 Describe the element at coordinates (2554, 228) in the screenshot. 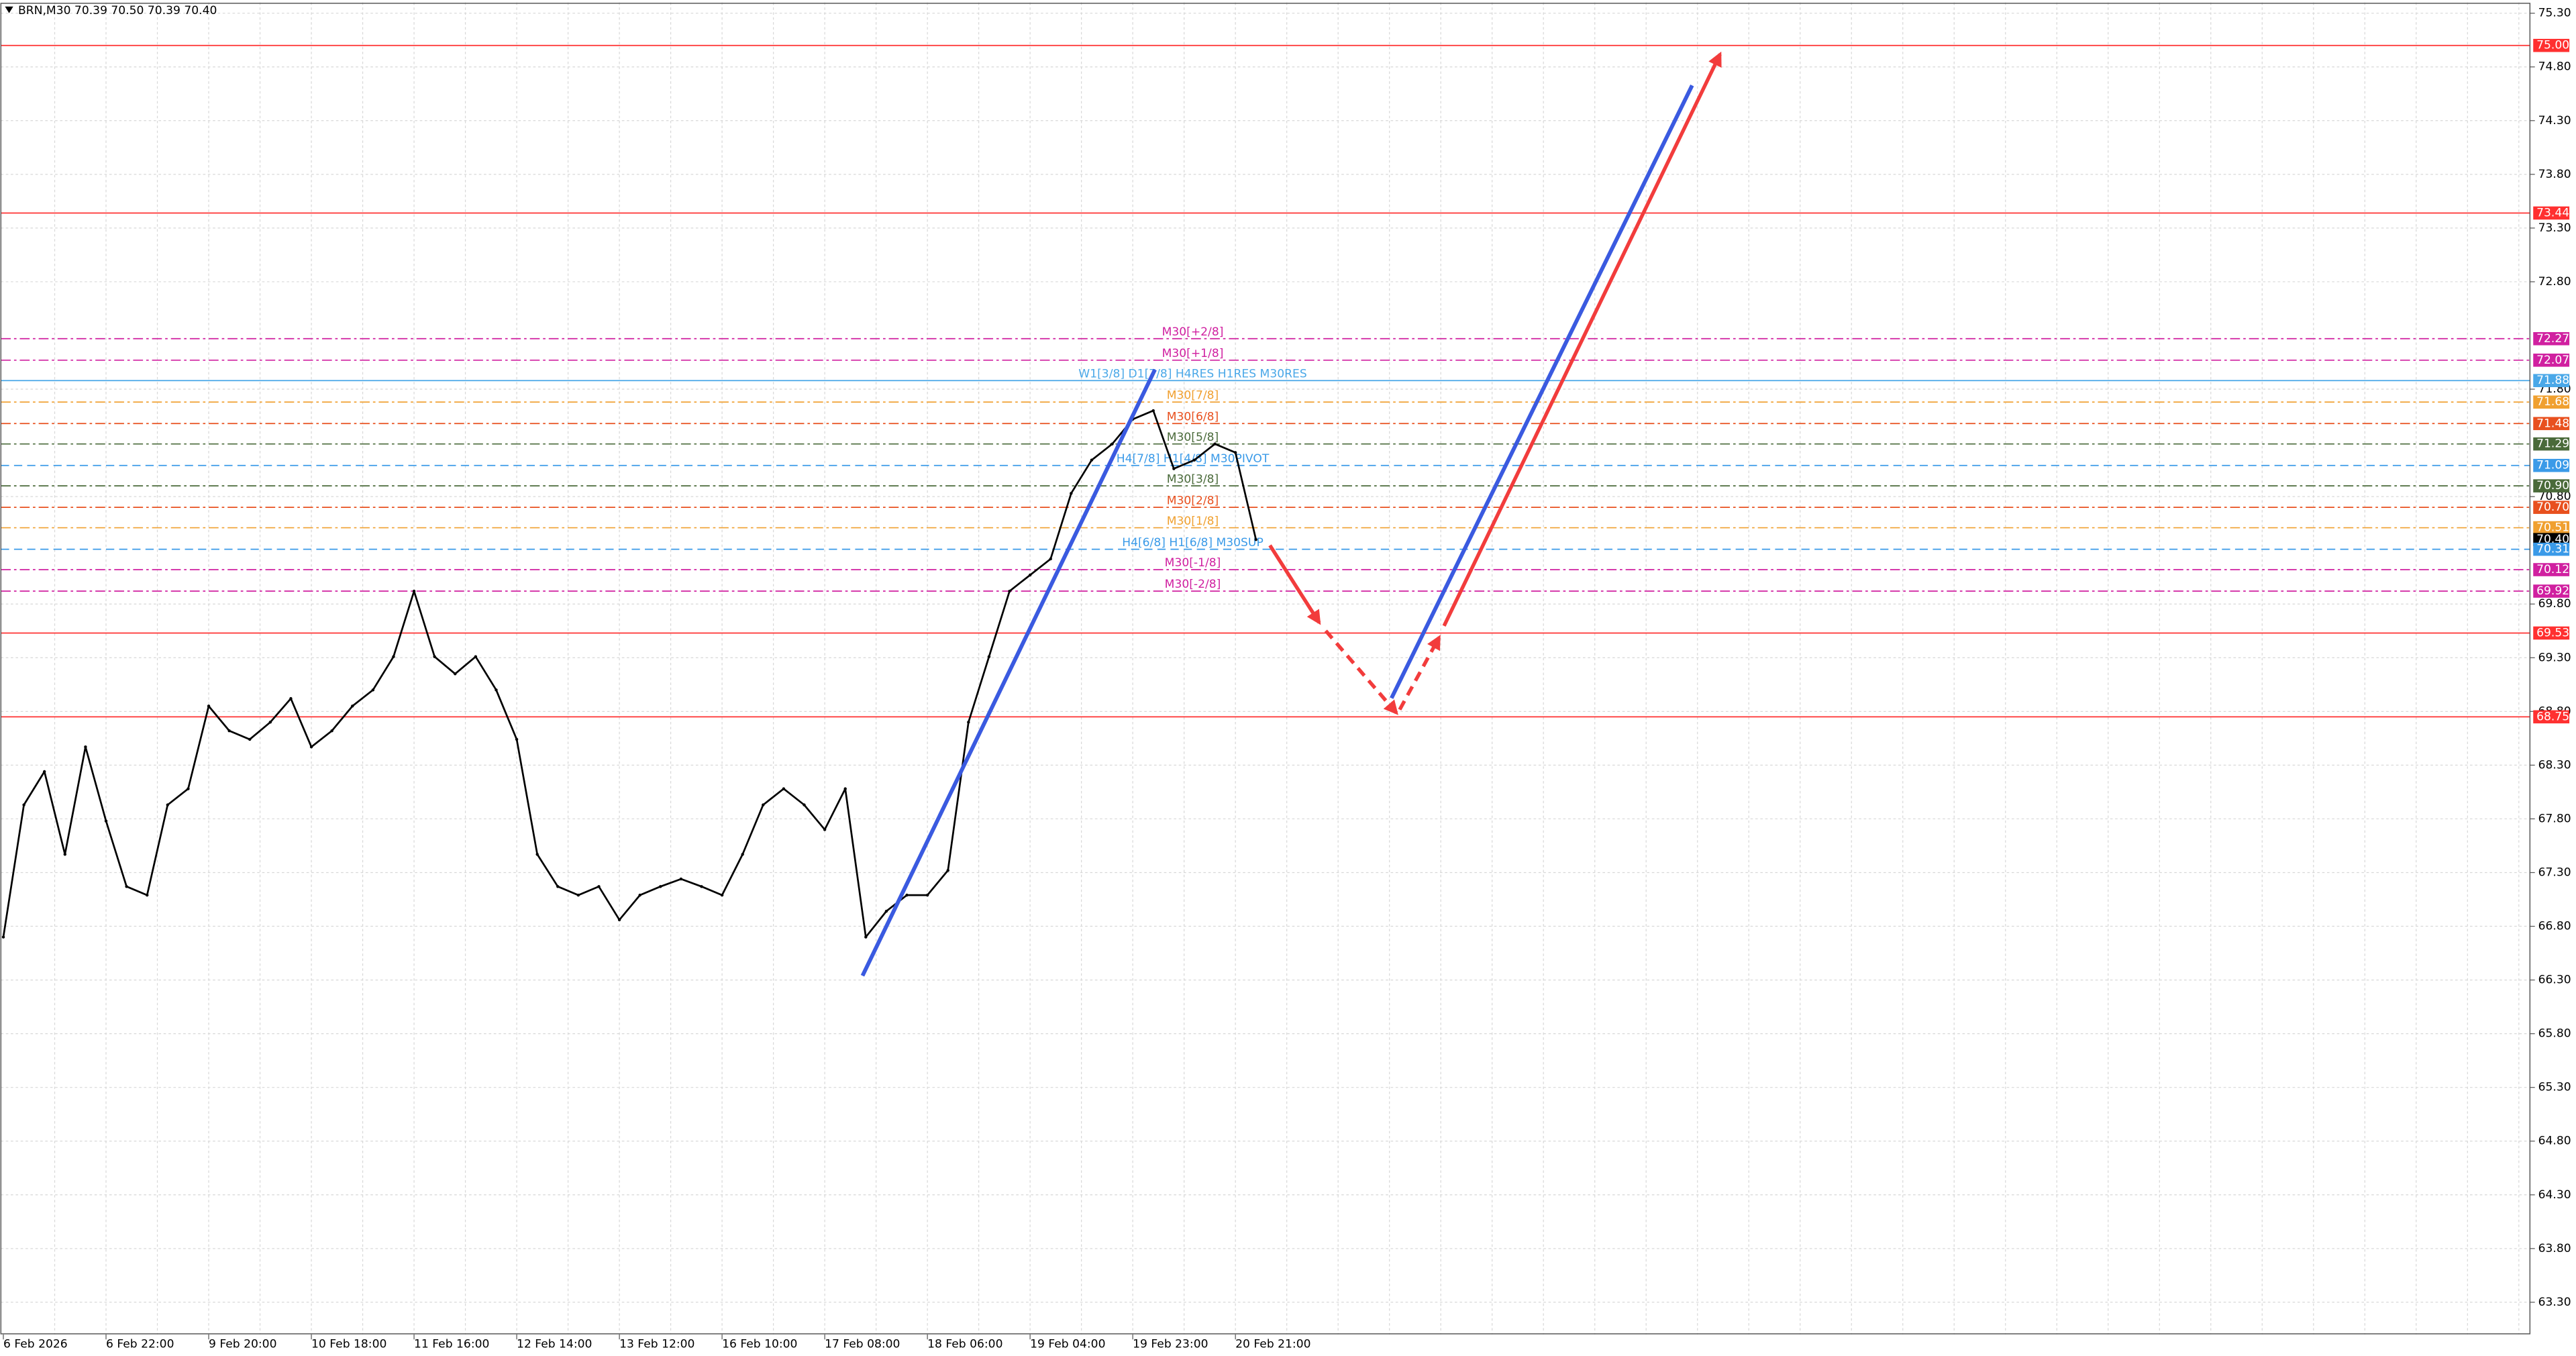

I see `y-tick-label: 73.30` at that location.